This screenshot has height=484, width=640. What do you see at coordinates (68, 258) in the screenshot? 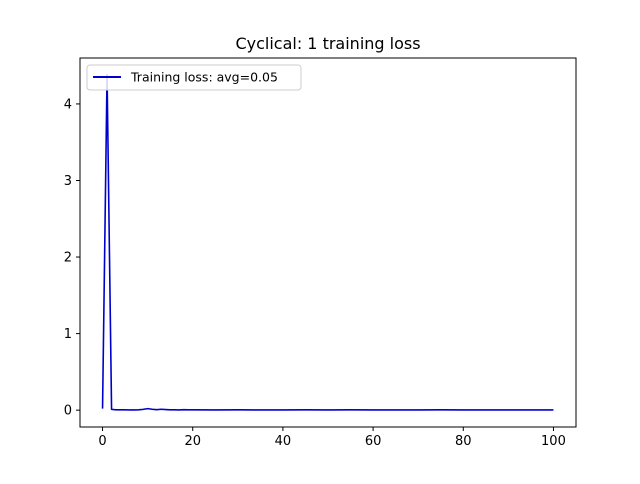
I see `y-tick-label: 2` at bounding box center [68, 258].